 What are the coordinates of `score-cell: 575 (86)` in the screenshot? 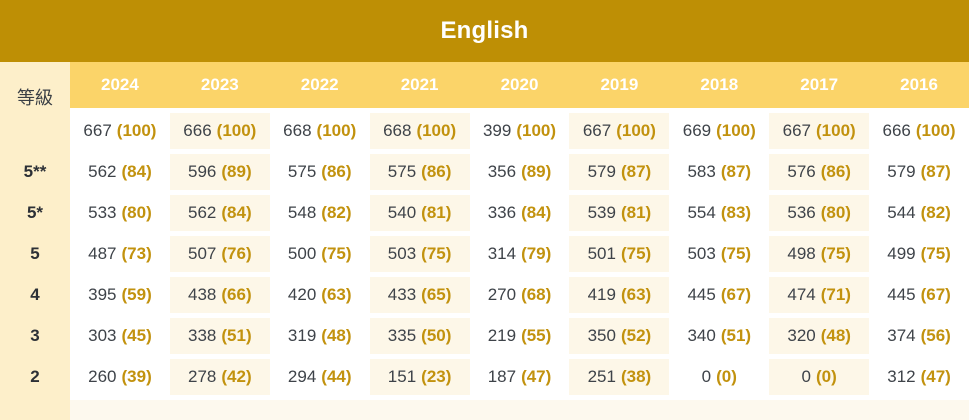 It's located at (419, 172).